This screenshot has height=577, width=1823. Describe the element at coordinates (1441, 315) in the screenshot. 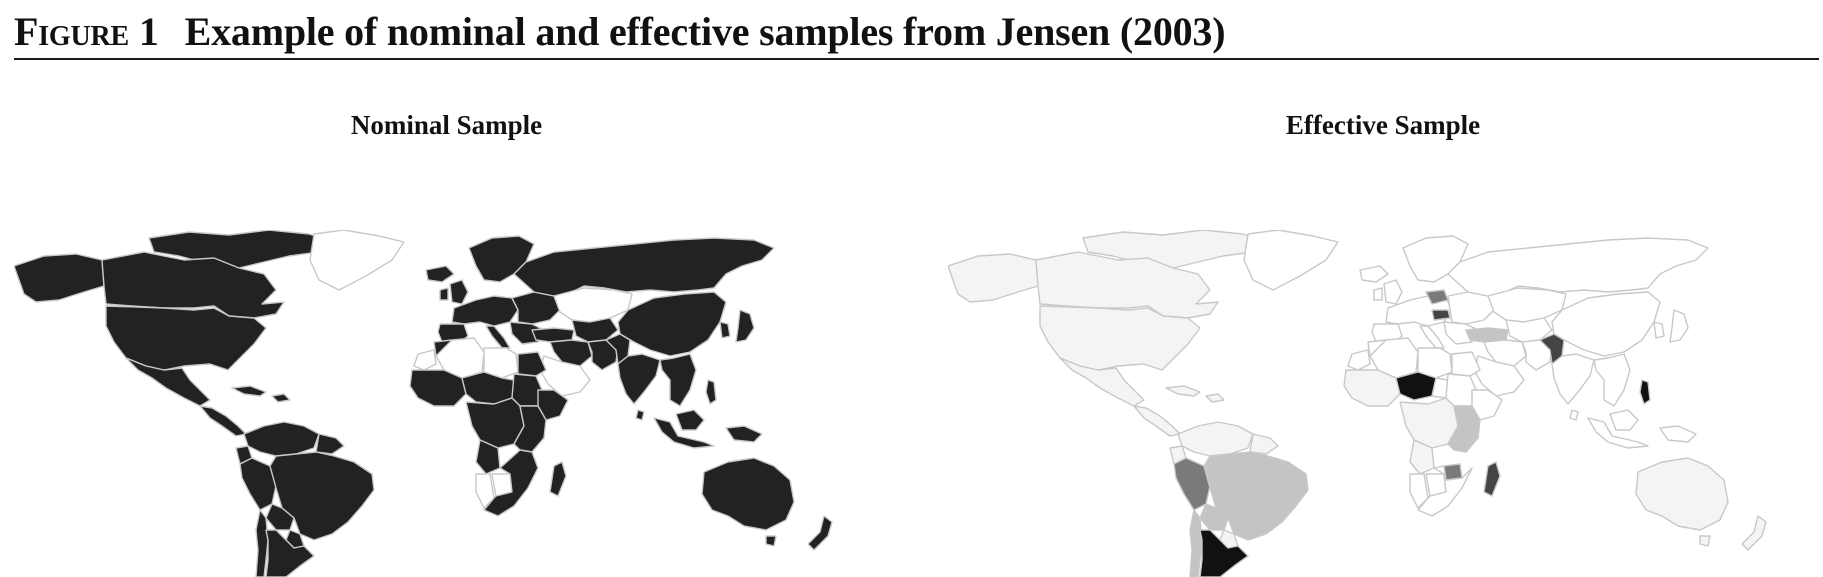

I see `hungary` at that location.